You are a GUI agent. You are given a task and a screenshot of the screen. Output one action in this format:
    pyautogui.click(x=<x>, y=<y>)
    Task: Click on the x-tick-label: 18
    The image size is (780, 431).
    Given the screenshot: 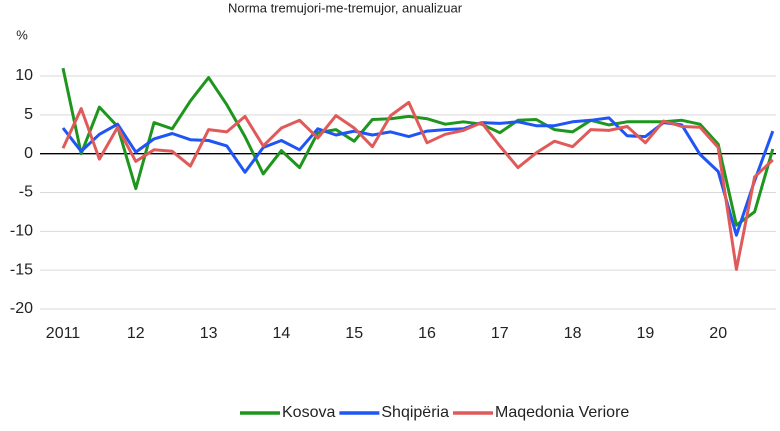 What is the action you would take?
    pyautogui.click(x=573, y=333)
    